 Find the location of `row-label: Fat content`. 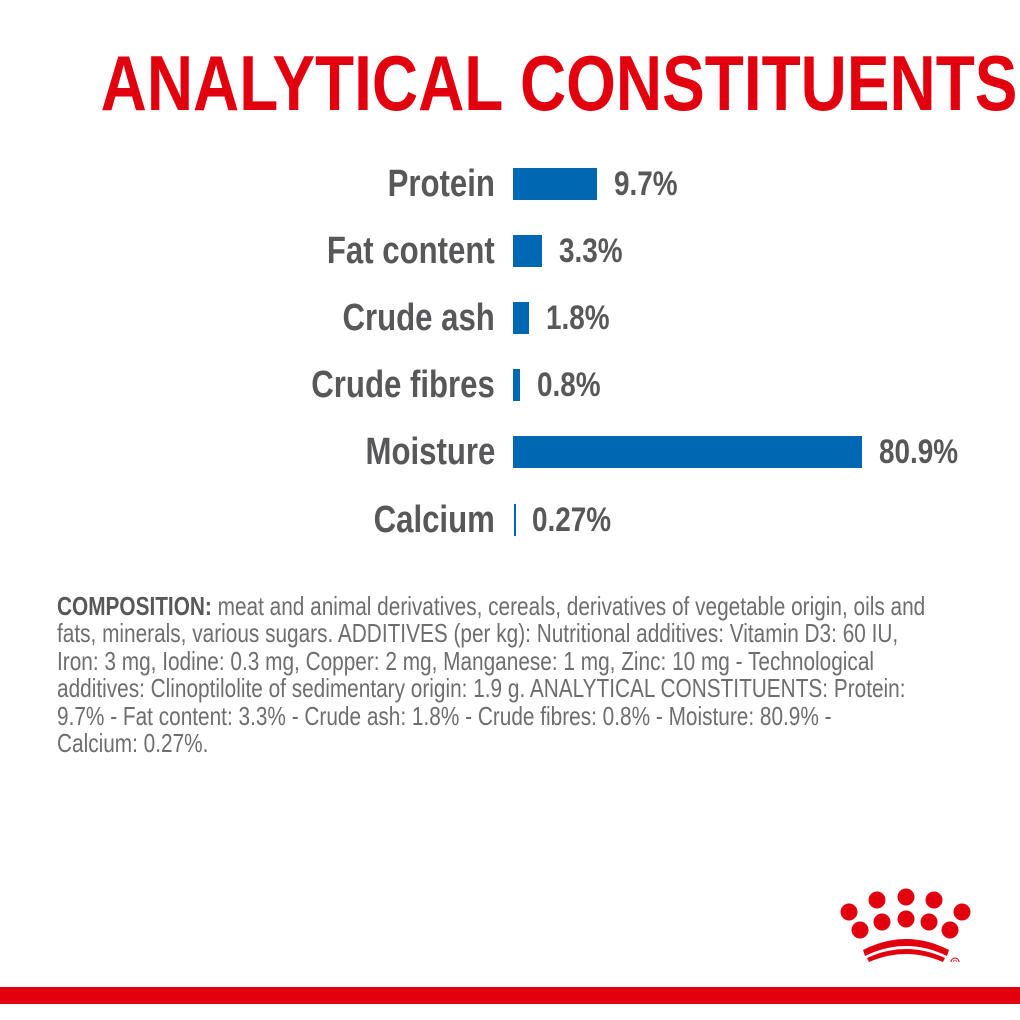

row-label: Fat content is located at coordinates (411, 251).